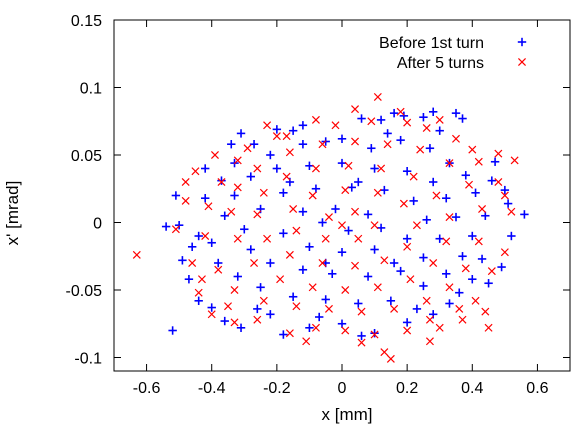 Image resolution: width=575 pixels, height=429 pixels. I want to click on legend-marker-plus, so click(522, 42).